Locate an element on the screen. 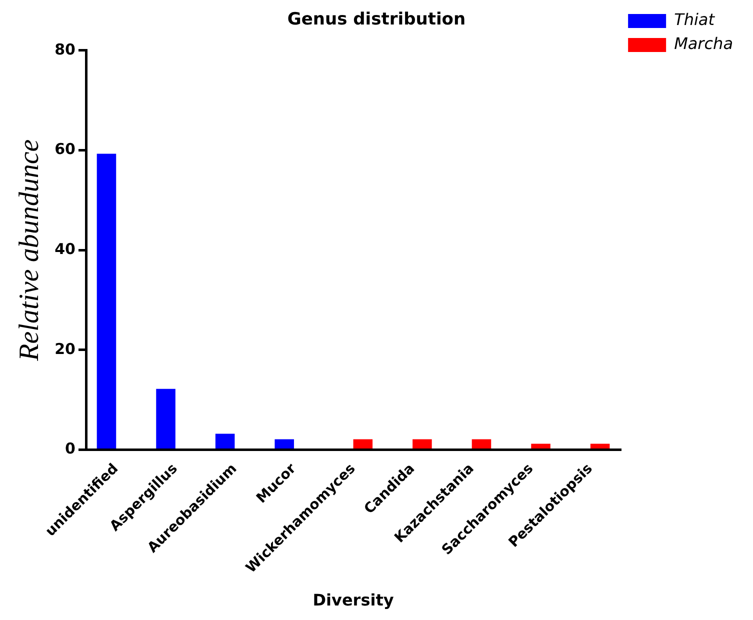  y-tick-label: 20 is located at coordinates (65, 349).